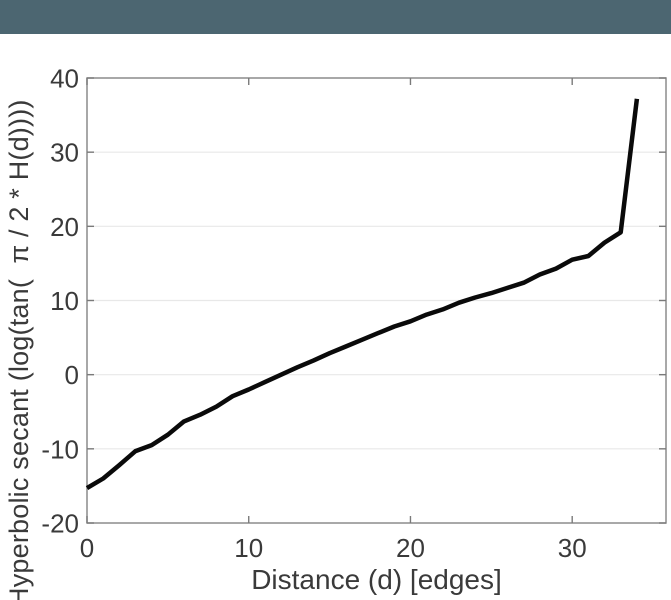 This screenshot has width=671, height=600. What do you see at coordinates (64, 227) in the screenshot?
I see `y-tick-label-20: 20` at bounding box center [64, 227].